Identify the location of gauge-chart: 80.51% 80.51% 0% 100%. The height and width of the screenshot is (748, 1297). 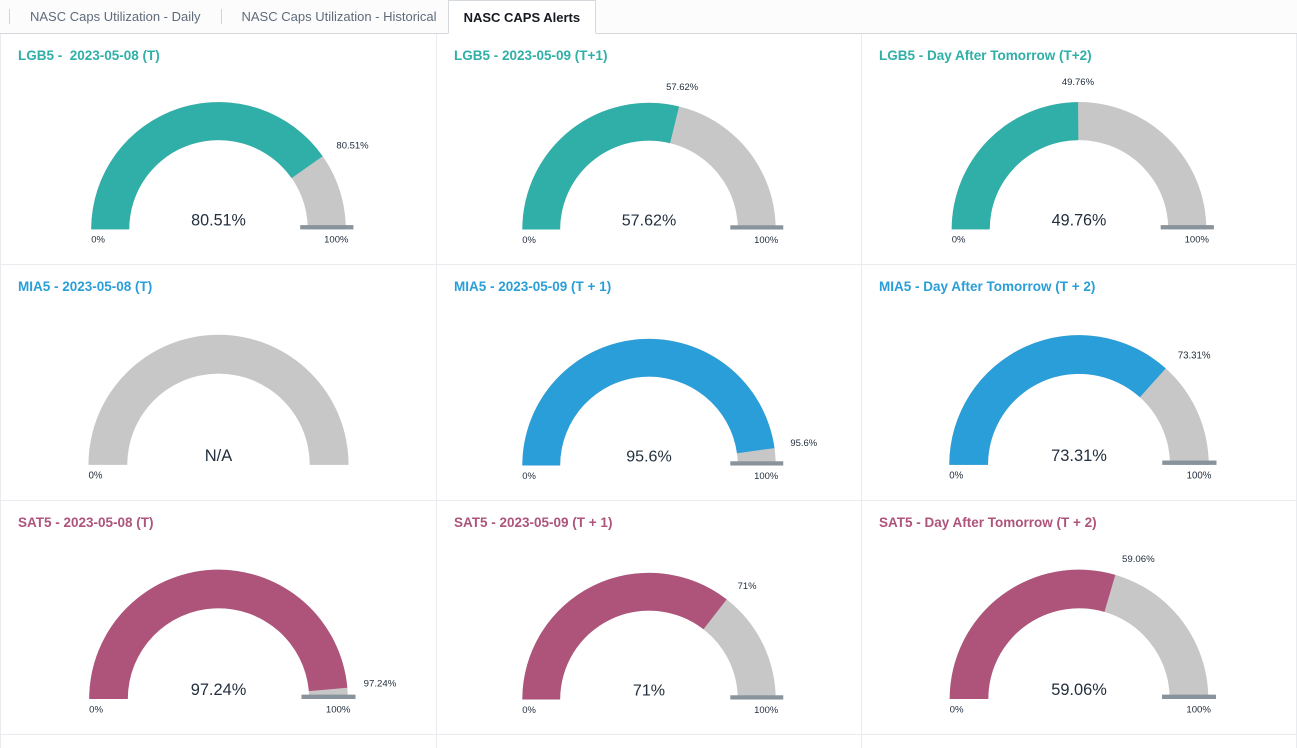
(218, 164).